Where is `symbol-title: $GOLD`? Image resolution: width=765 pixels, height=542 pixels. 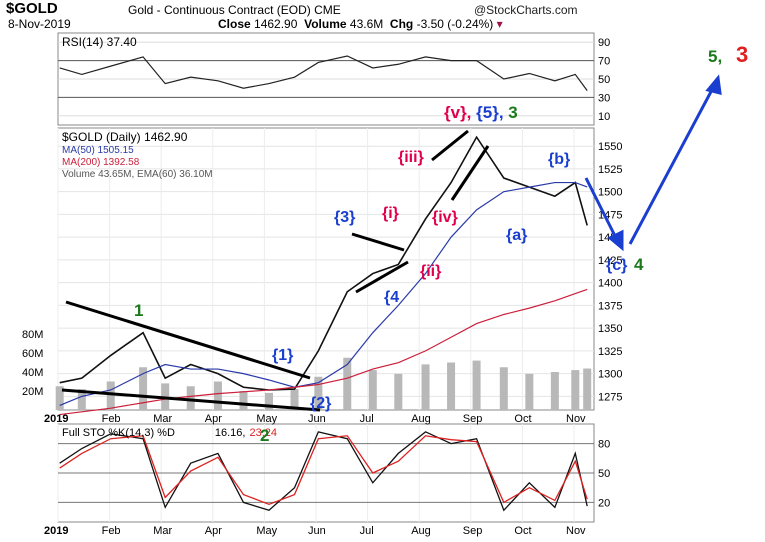 symbol-title: $GOLD is located at coordinates (32, 8).